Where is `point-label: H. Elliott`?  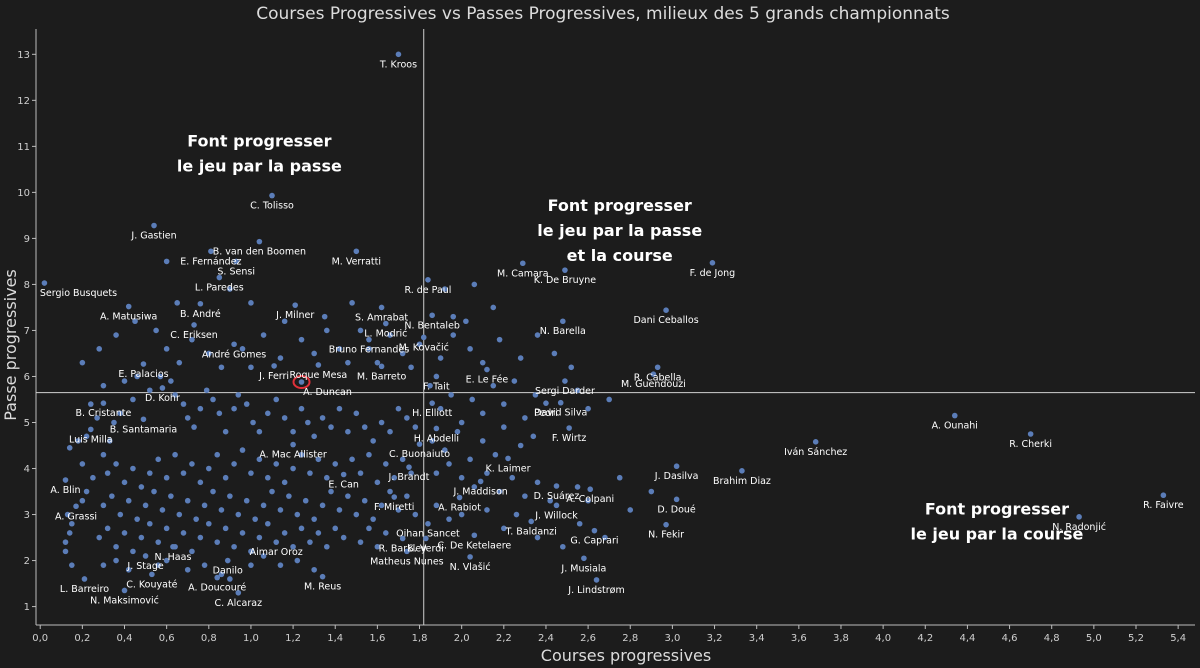
point-label: H. Elliott is located at coordinates (432, 413).